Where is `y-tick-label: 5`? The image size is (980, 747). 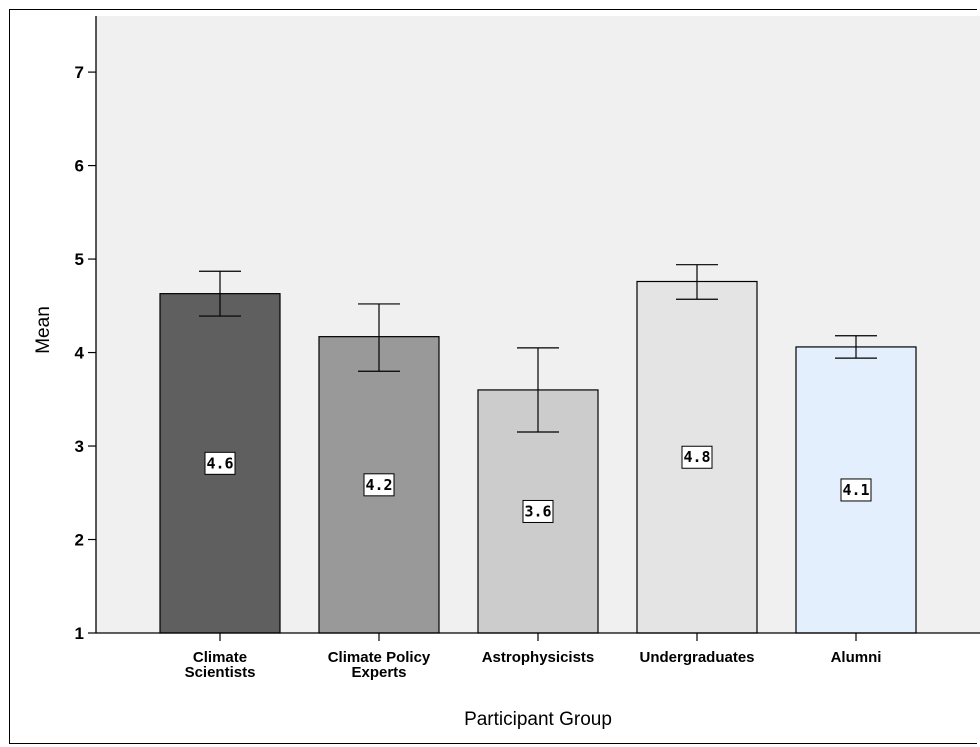
y-tick-label: 5 is located at coordinates (79, 259).